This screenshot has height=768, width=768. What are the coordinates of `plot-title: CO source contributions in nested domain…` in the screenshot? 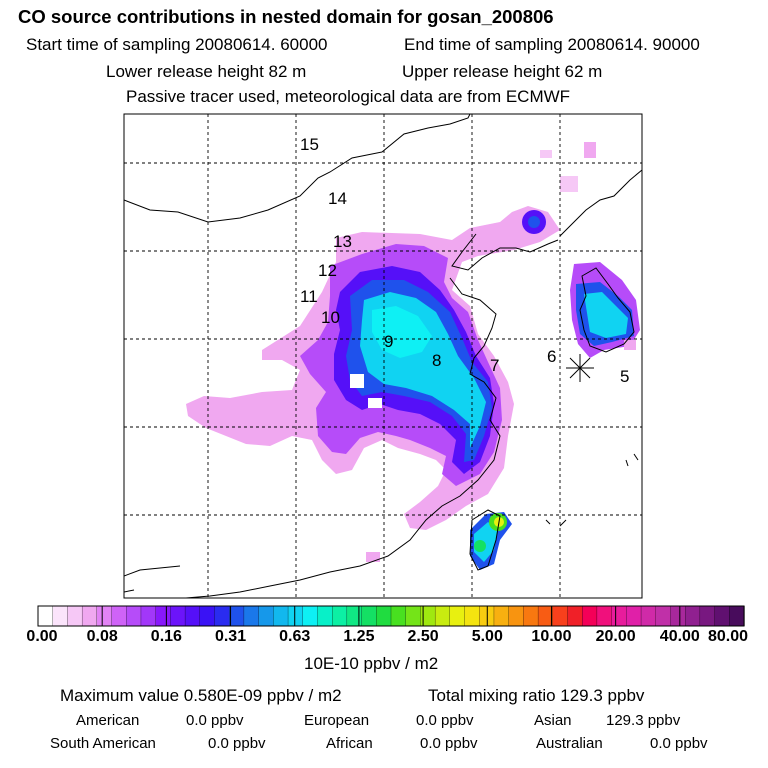 It's located at (286, 16).